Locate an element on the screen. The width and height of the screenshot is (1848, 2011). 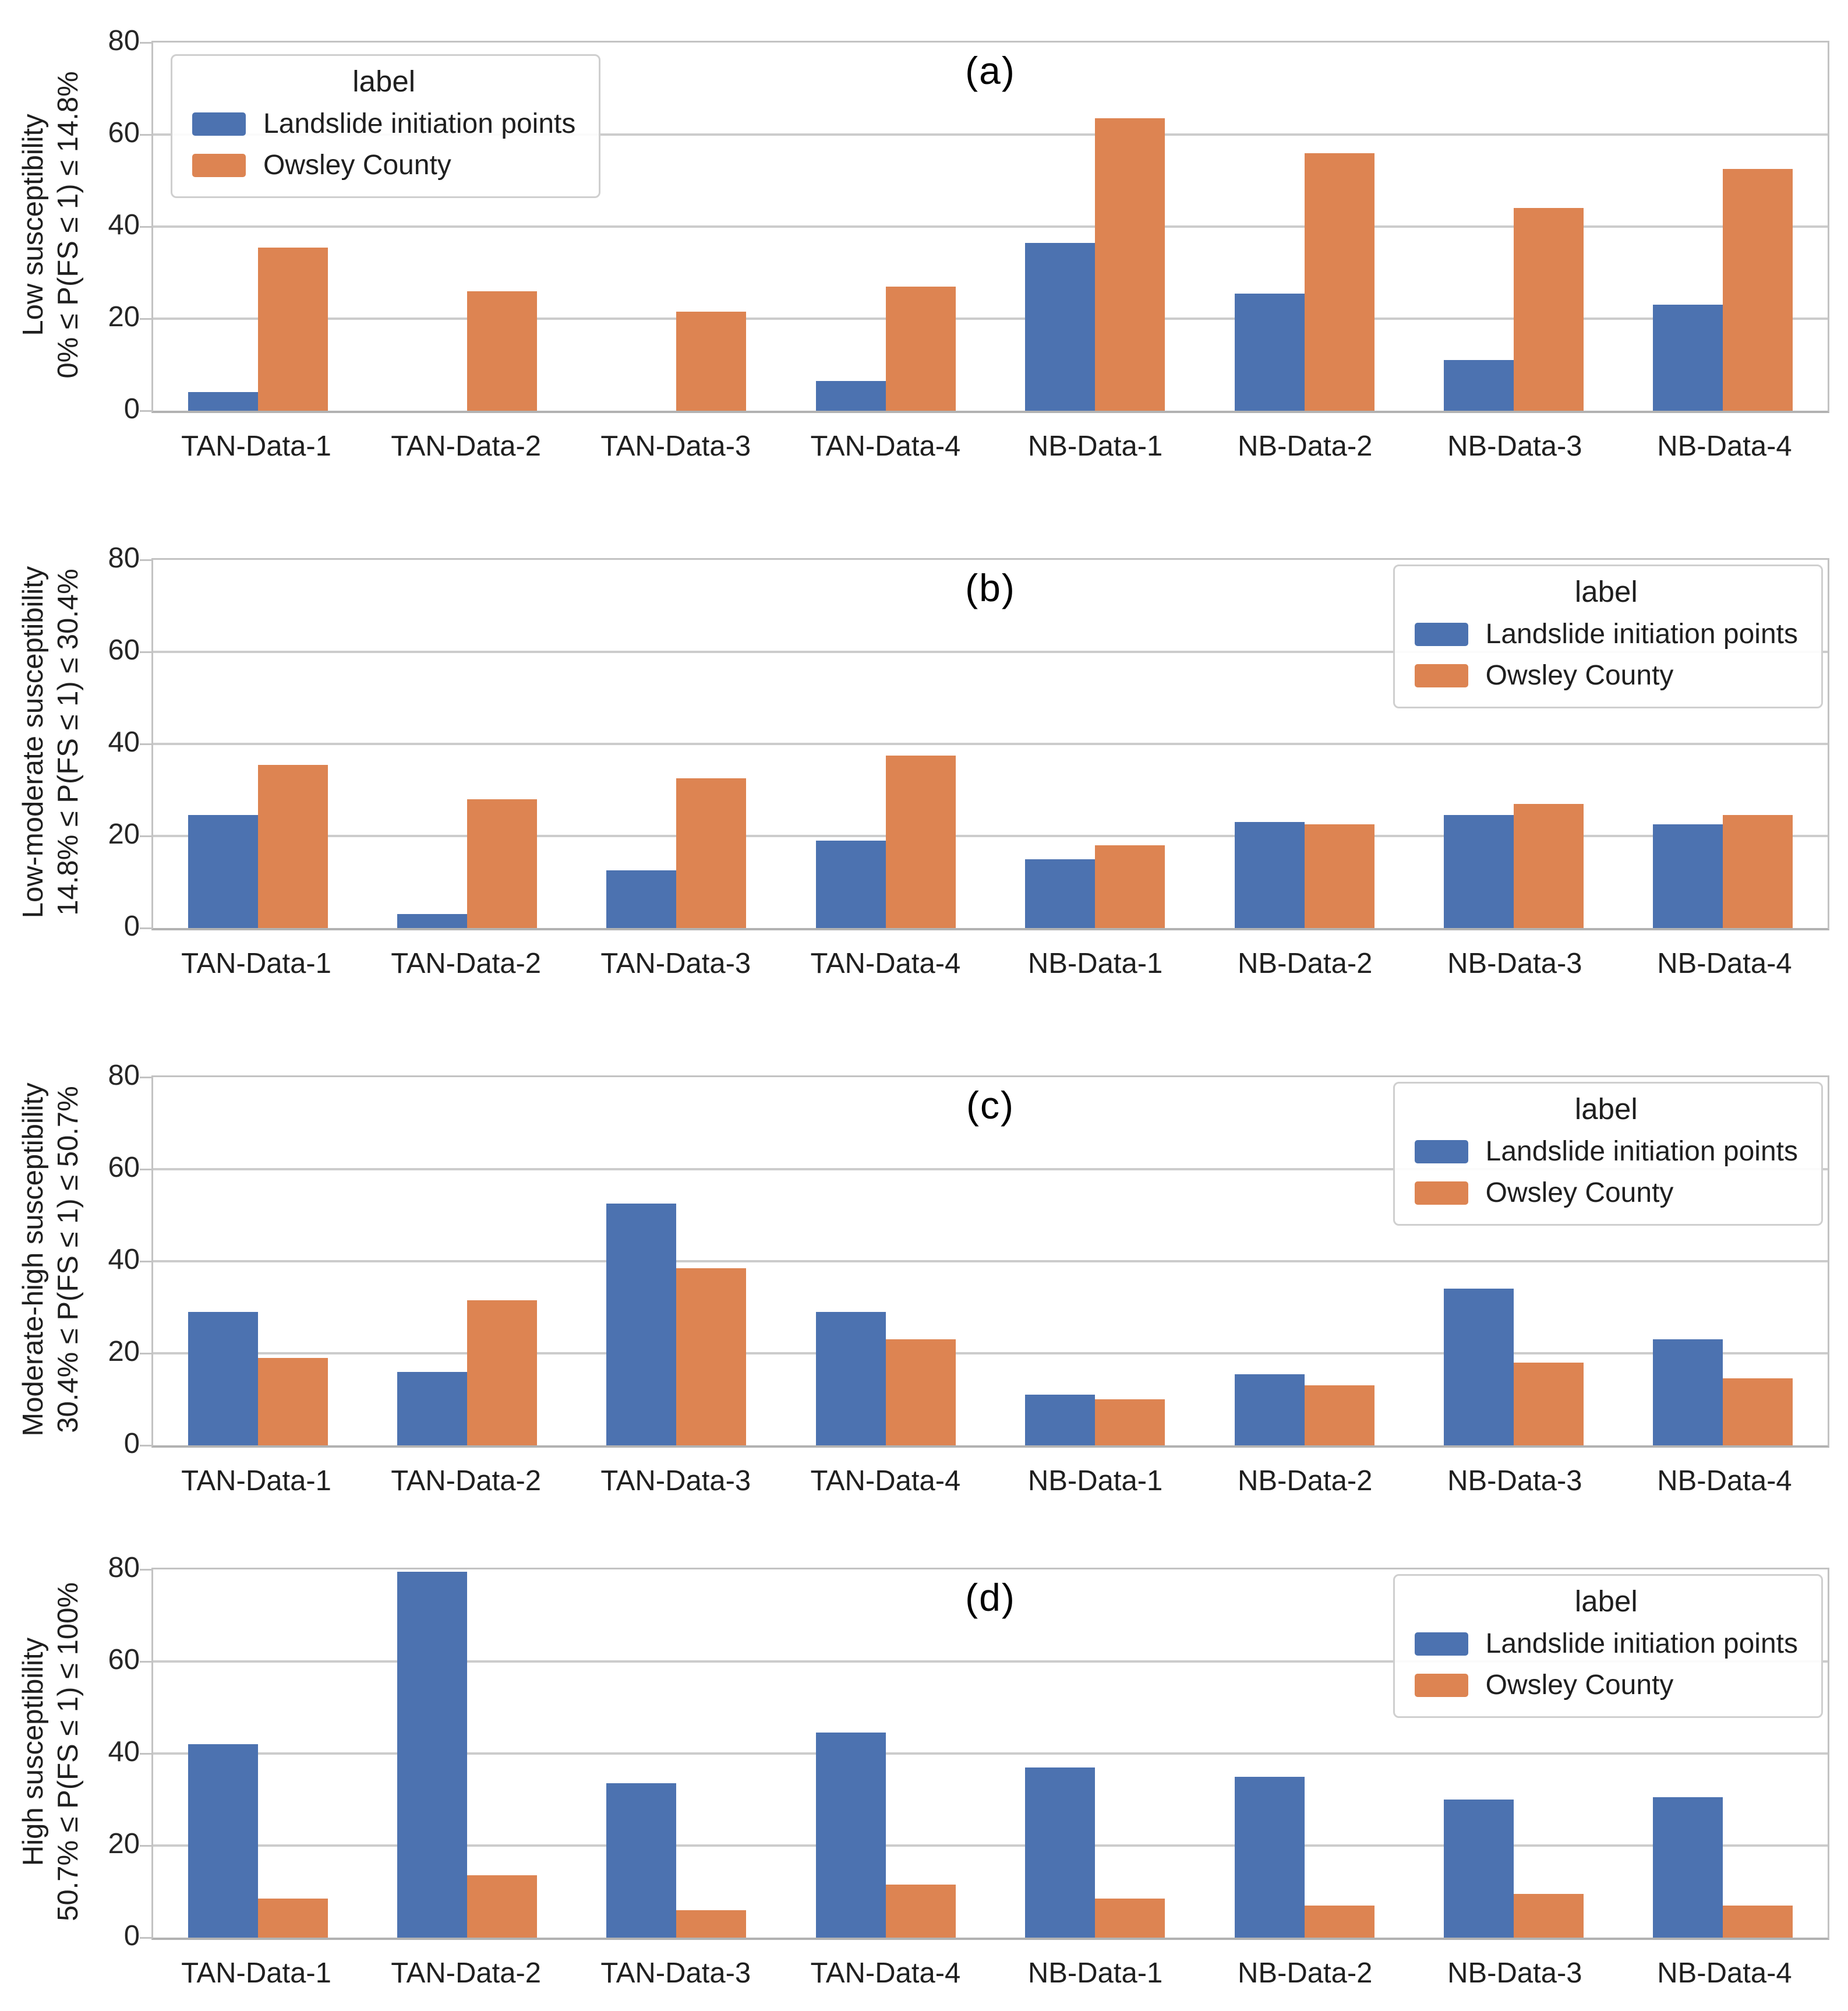
panel-title-letter: (a) is located at coordinates (990, 70).